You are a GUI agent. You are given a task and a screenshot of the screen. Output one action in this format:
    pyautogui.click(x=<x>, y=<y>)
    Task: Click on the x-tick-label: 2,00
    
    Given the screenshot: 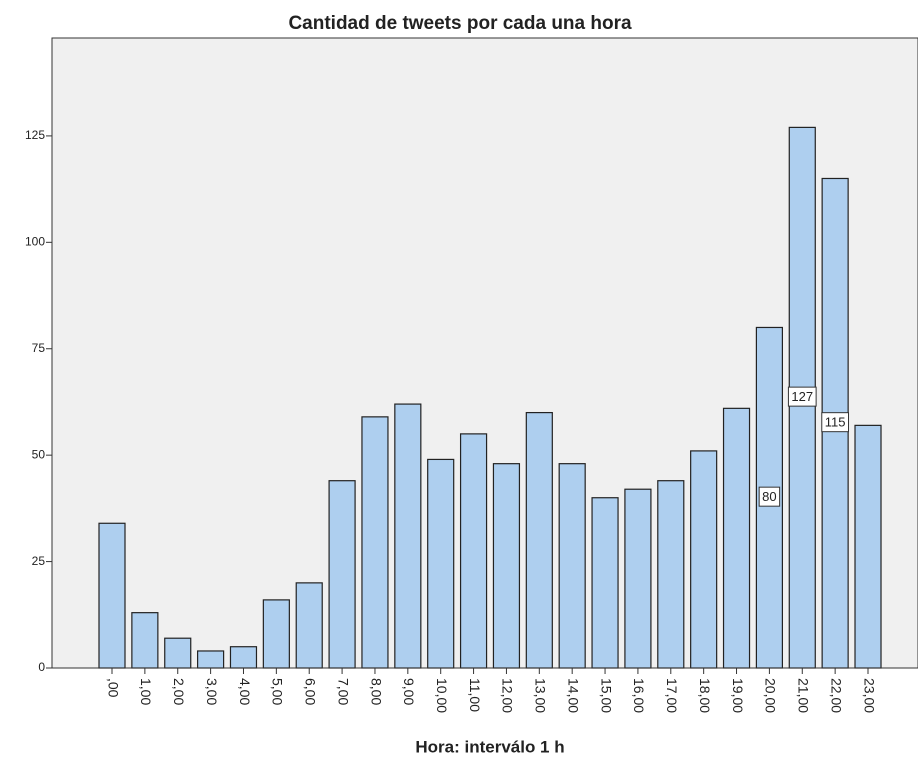 What is the action you would take?
    pyautogui.click(x=179, y=691)
    